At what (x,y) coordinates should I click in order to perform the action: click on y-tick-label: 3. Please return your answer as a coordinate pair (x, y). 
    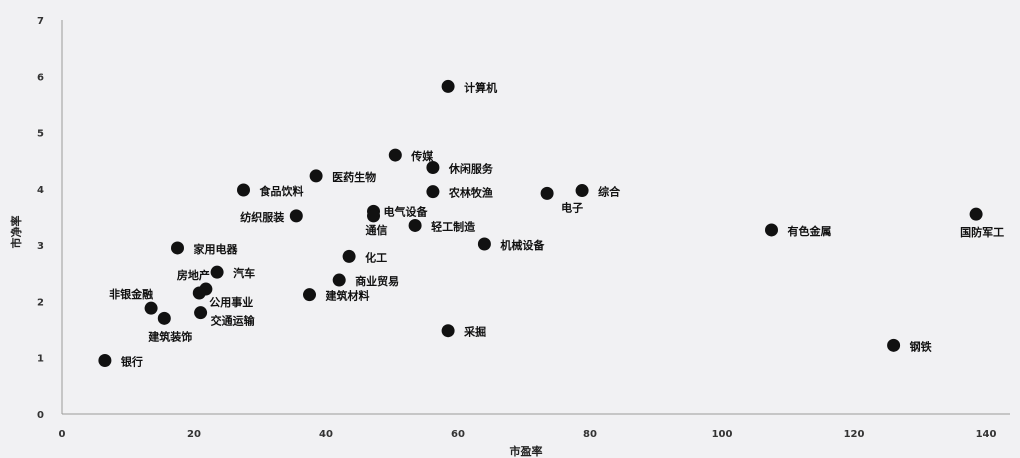
    Looking at the image, I should click on (40, 246).